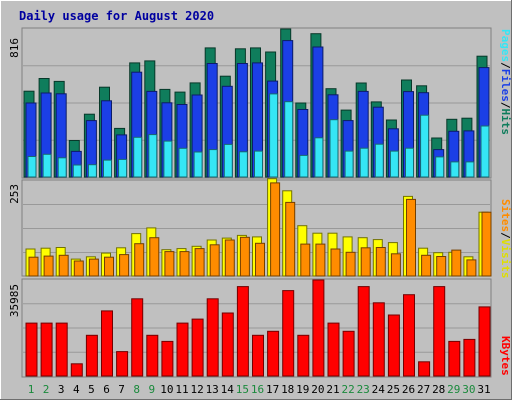  I want to click on day-label-1: 1, so click(31, 389).